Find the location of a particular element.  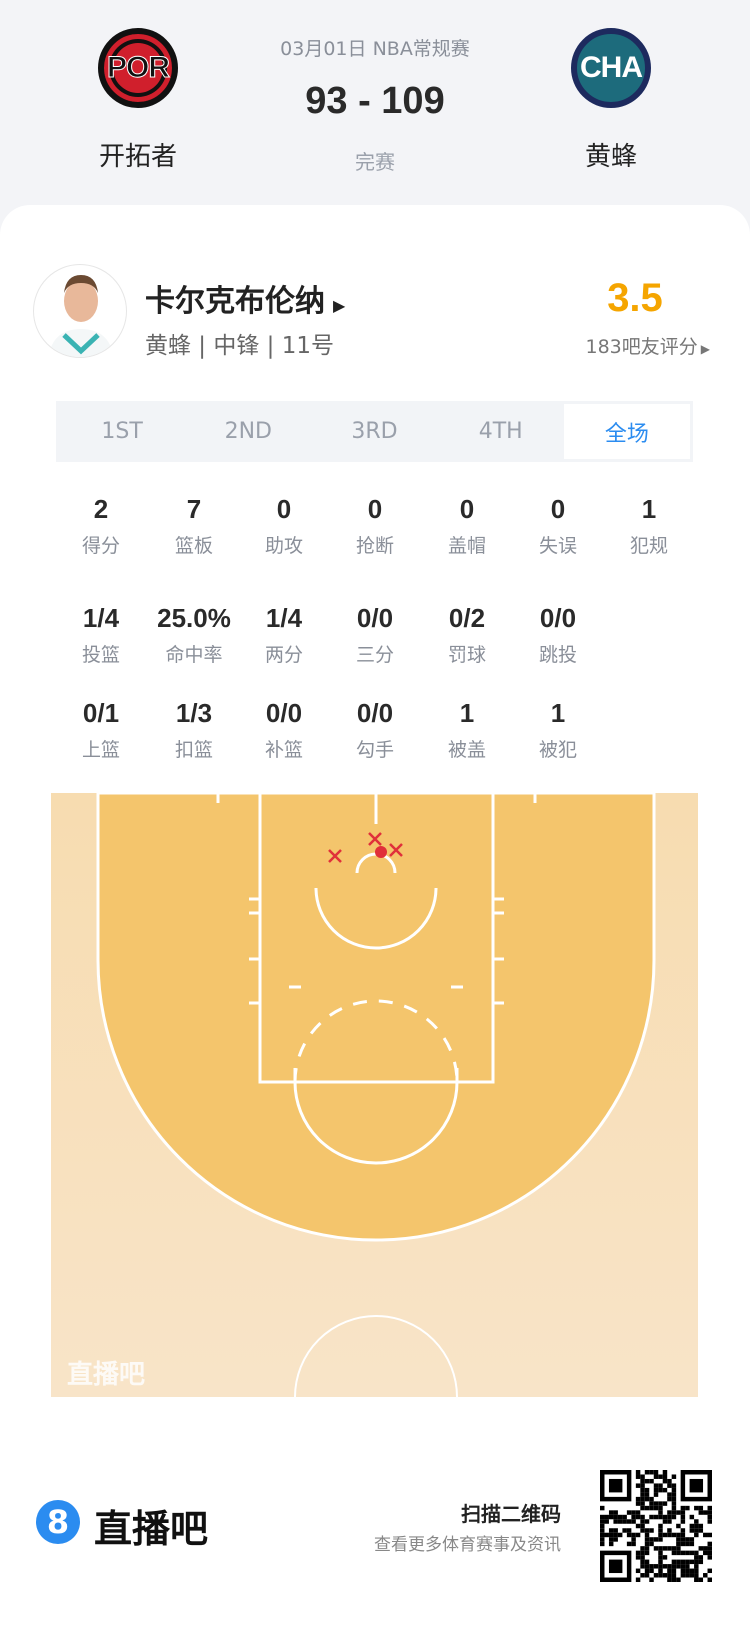

ft-circle-dashed is located at coordinates (376, 1041).